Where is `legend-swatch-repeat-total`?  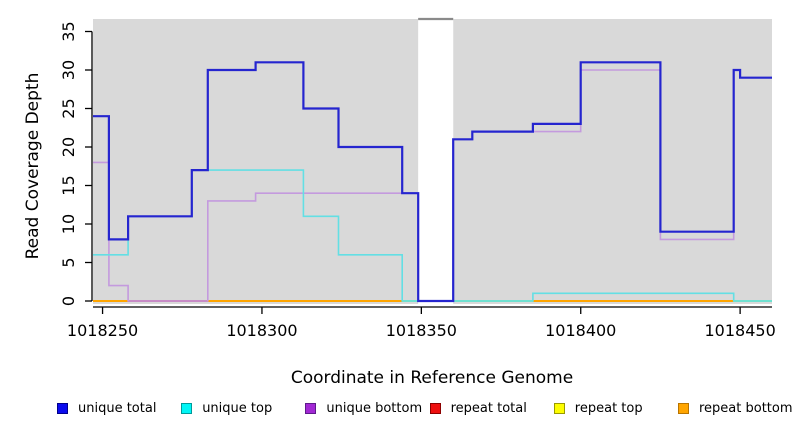
legend-swatch-repeat-total is located at coordinates (435, 408).